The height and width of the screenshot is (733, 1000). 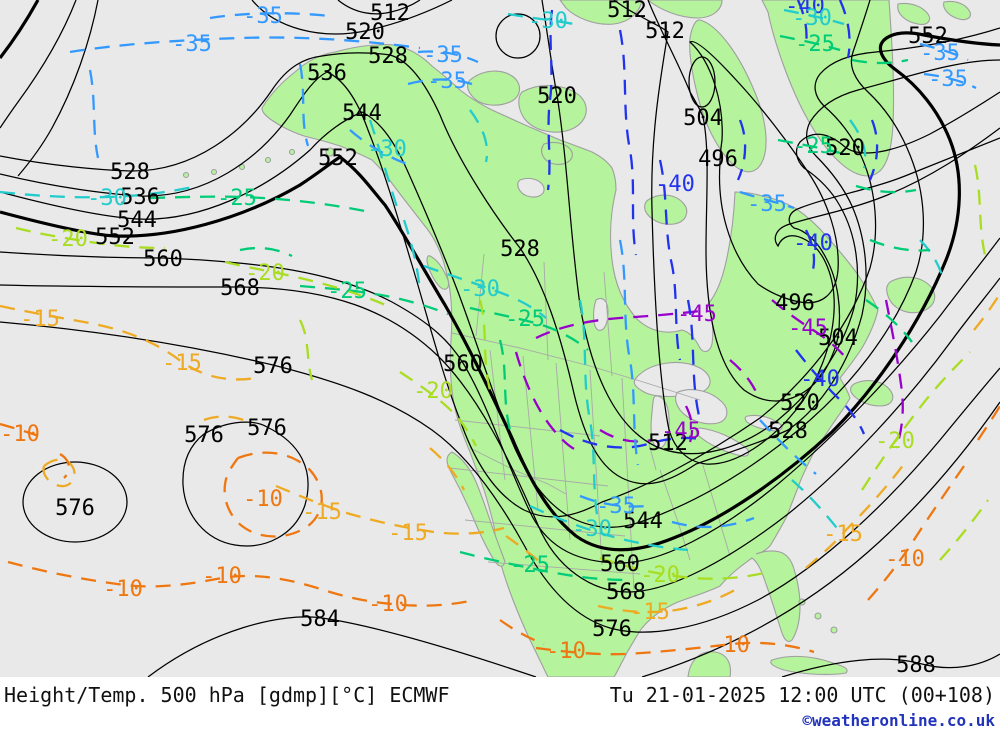 I want to click on height-label: 528, so click(x=520, y=249).